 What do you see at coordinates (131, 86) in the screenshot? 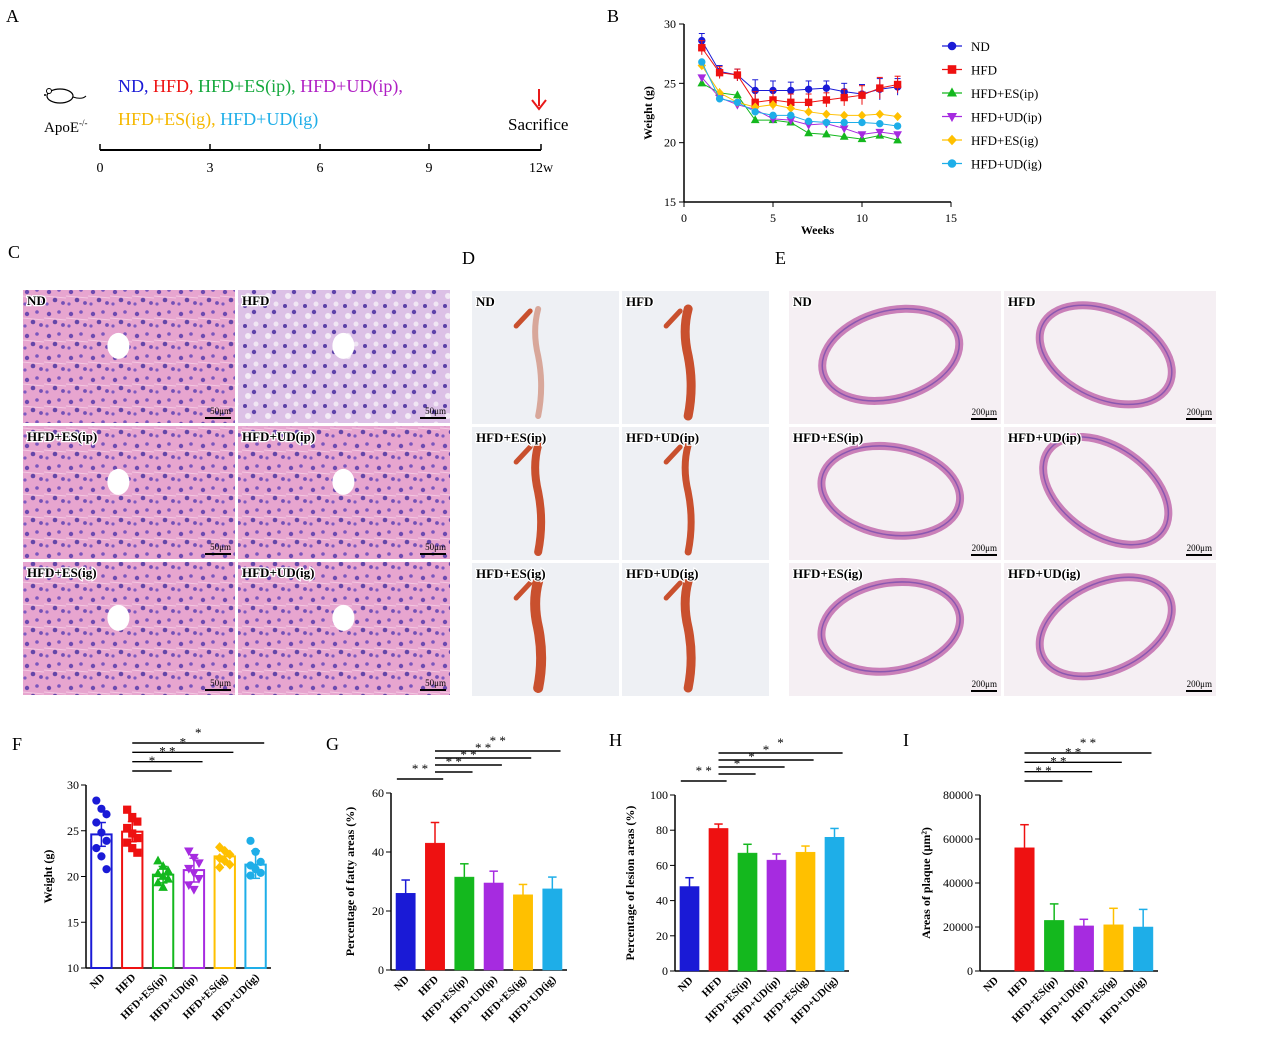
I see `group-name-0-0: ND` at bounding box center [131, 86].